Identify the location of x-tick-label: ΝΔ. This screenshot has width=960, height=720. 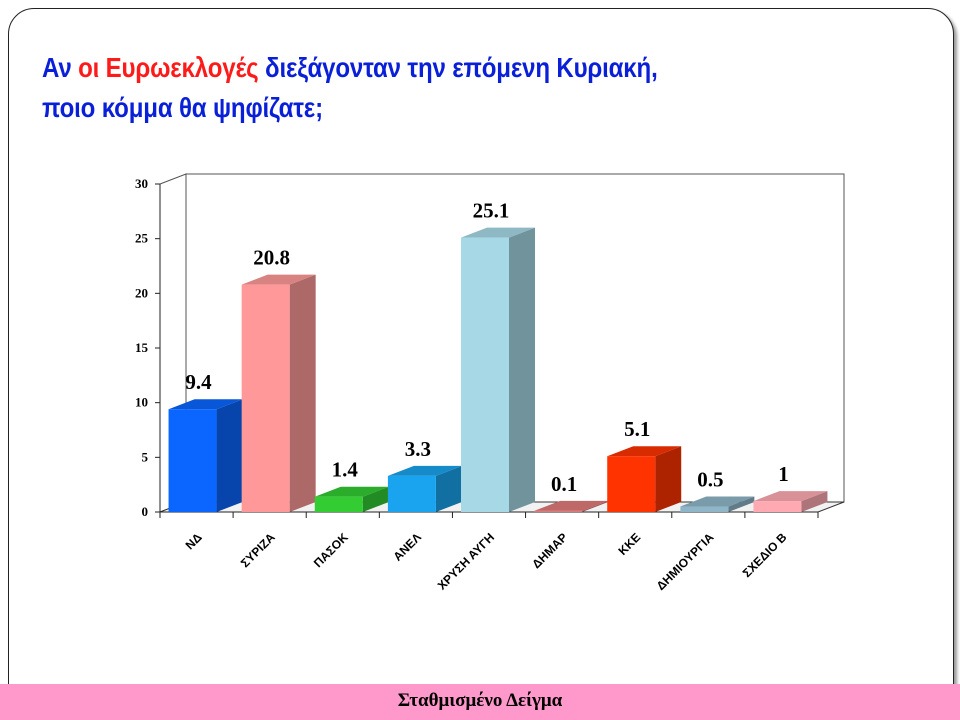
(194, 541).